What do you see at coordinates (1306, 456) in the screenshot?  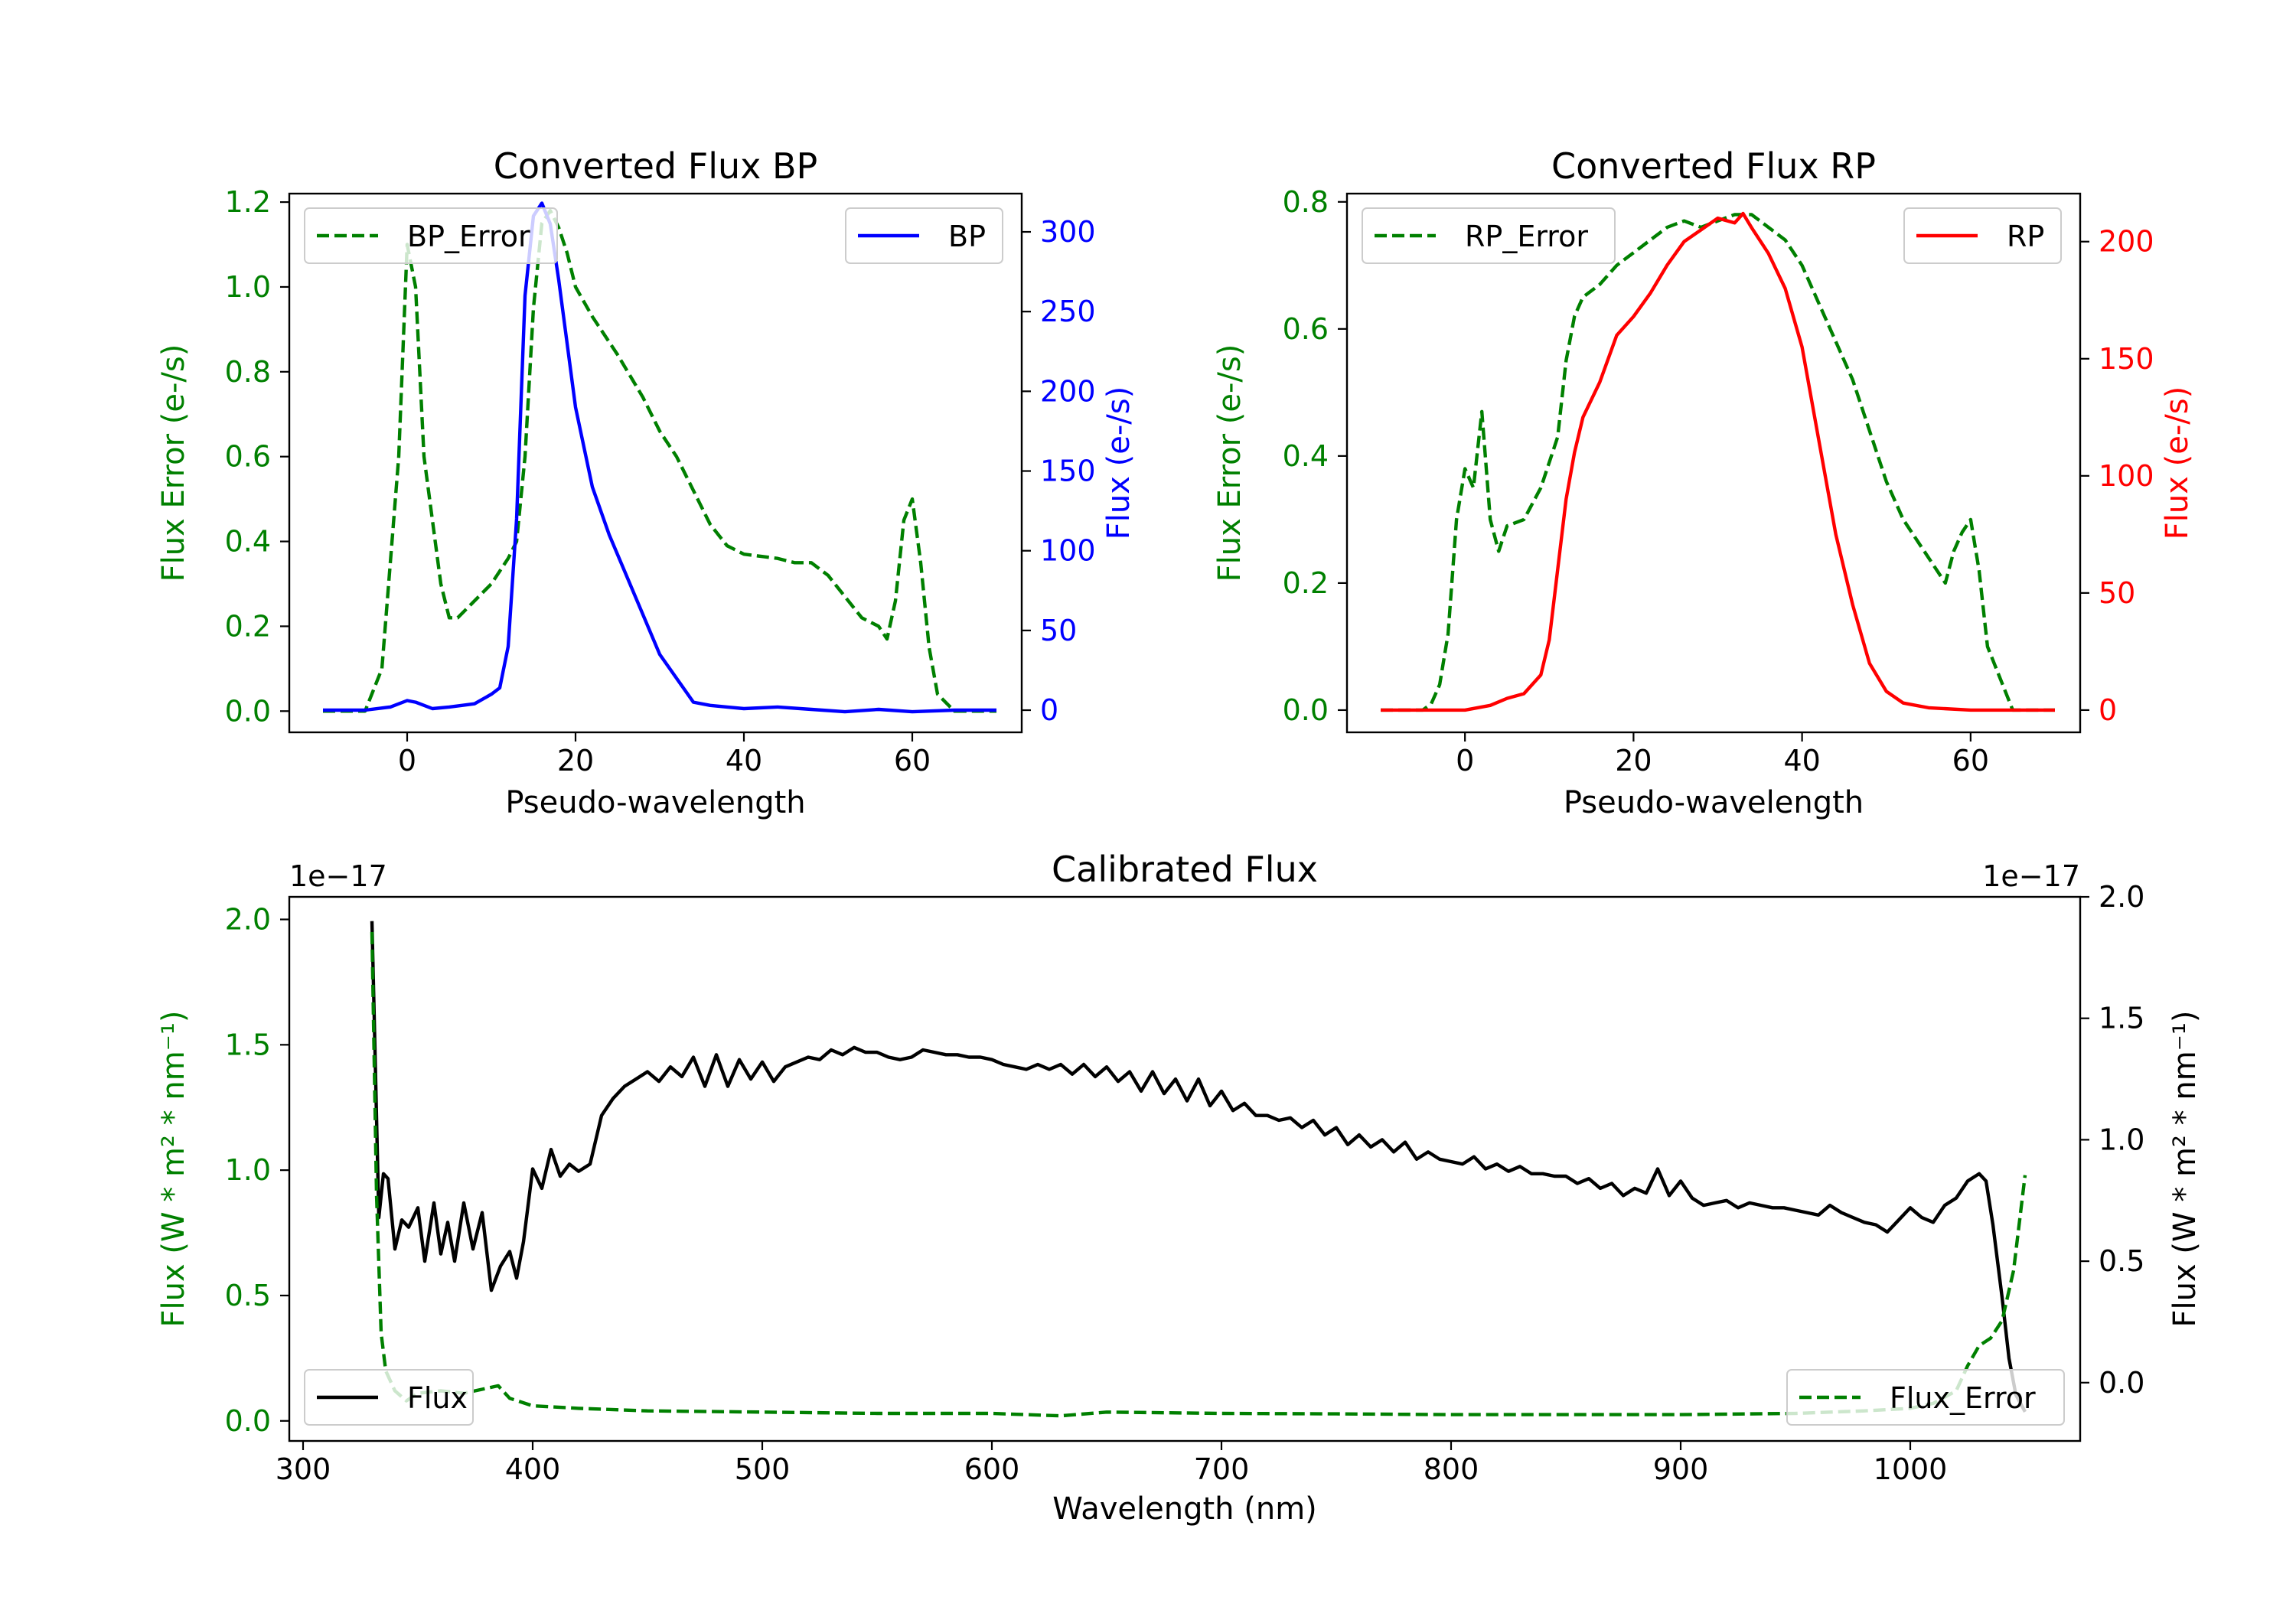 I see `rp-y-left-tick-label: 0.4` at bounding box center [1306, 456].